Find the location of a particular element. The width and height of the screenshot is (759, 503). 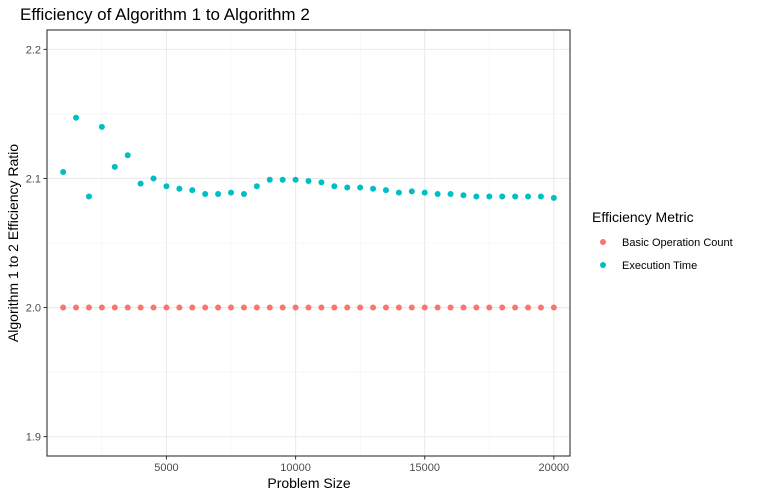

series-basic-operation-count is located at coordinates (308, 307).